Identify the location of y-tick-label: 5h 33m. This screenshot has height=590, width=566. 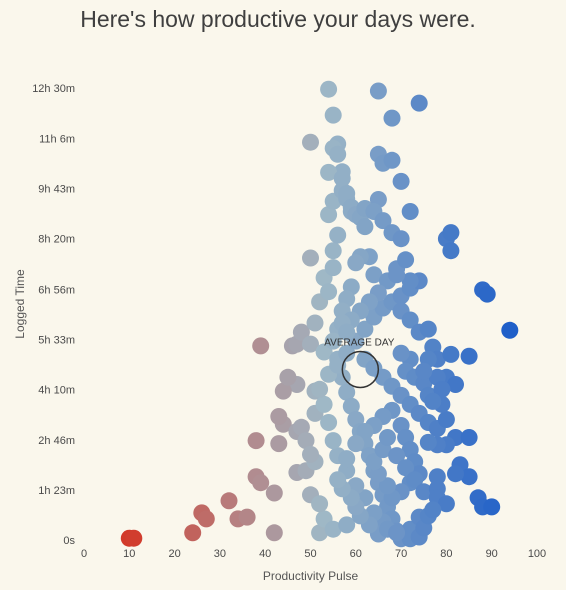
(56, 340).